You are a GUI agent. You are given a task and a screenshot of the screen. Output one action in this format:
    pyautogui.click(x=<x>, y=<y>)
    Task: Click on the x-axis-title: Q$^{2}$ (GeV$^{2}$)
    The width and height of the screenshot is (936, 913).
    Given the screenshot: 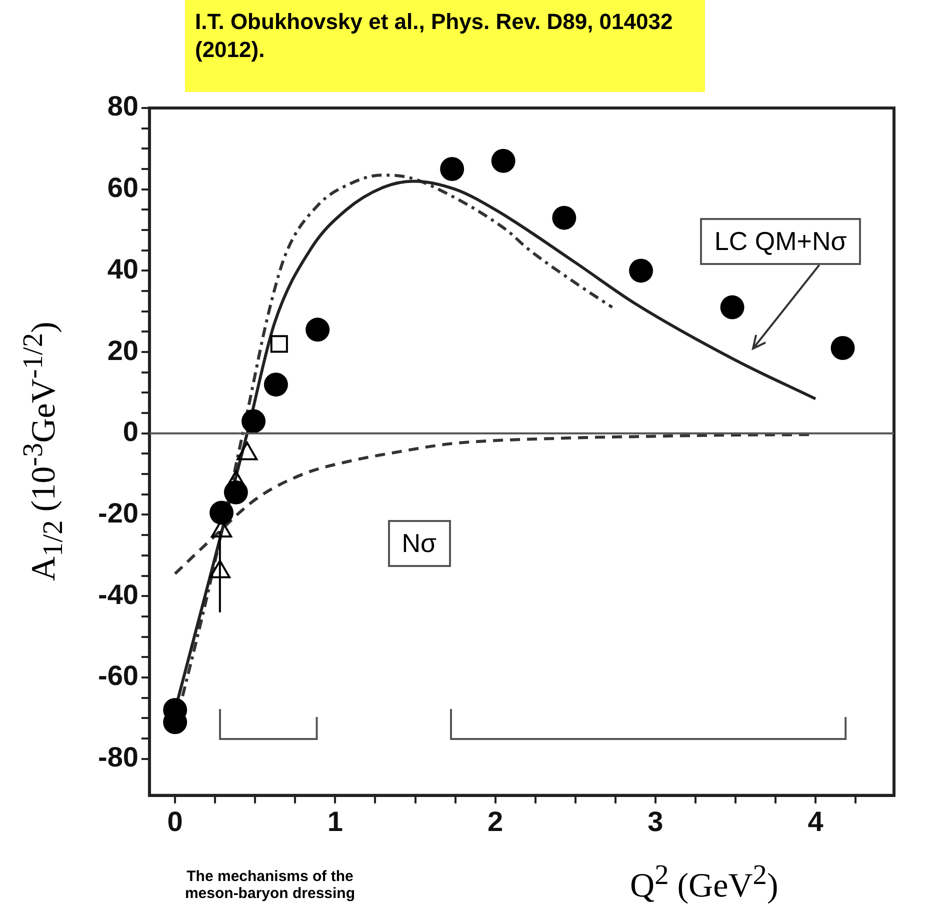 What is the action you would take?
    pyautogui.click(x=704, y=883)
    